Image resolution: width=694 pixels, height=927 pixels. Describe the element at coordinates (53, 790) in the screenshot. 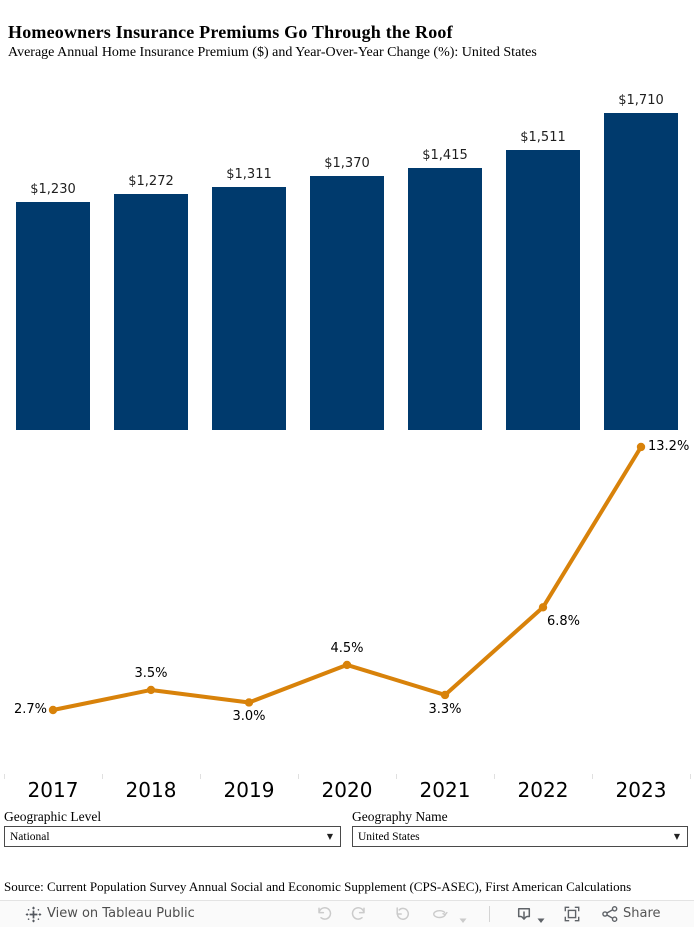

I see `year-axis-label: 2017` at that location.